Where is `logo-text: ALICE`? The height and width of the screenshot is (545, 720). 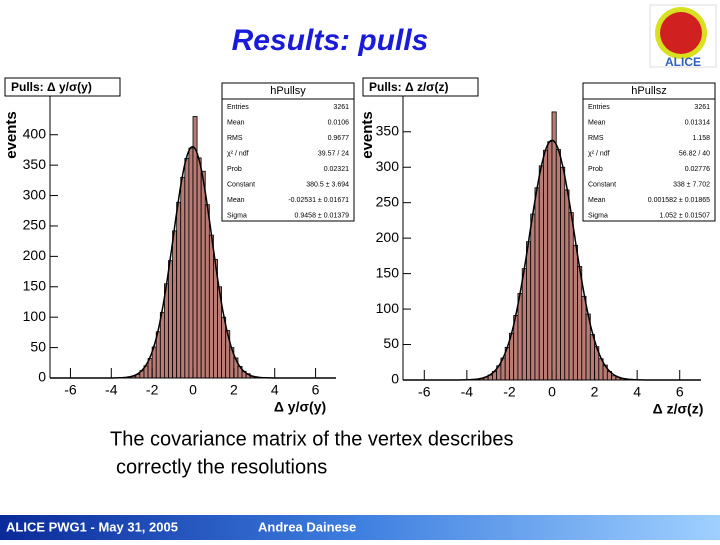
logo-text: ALICE is located at coordinates (683, 62).